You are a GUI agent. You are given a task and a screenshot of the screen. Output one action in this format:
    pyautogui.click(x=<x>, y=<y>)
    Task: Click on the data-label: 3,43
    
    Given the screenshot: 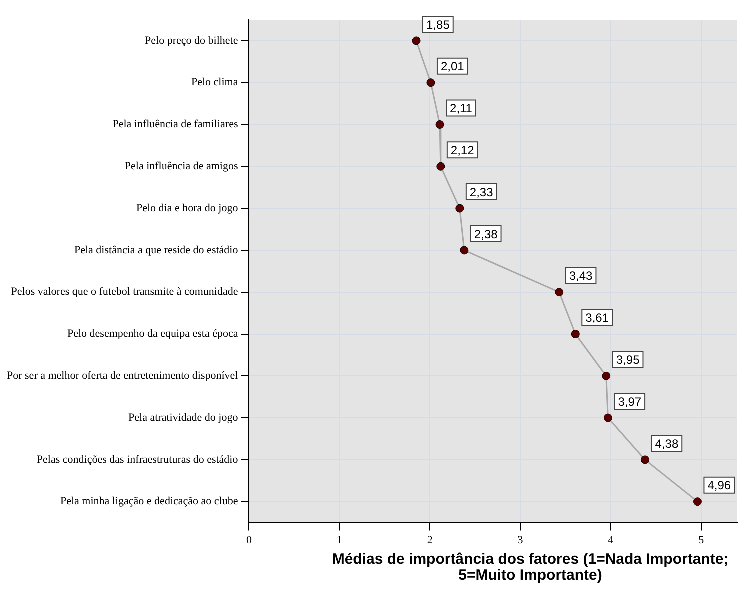 What is the action you would take?
    pyautogui.click(x=581, y=276)
    